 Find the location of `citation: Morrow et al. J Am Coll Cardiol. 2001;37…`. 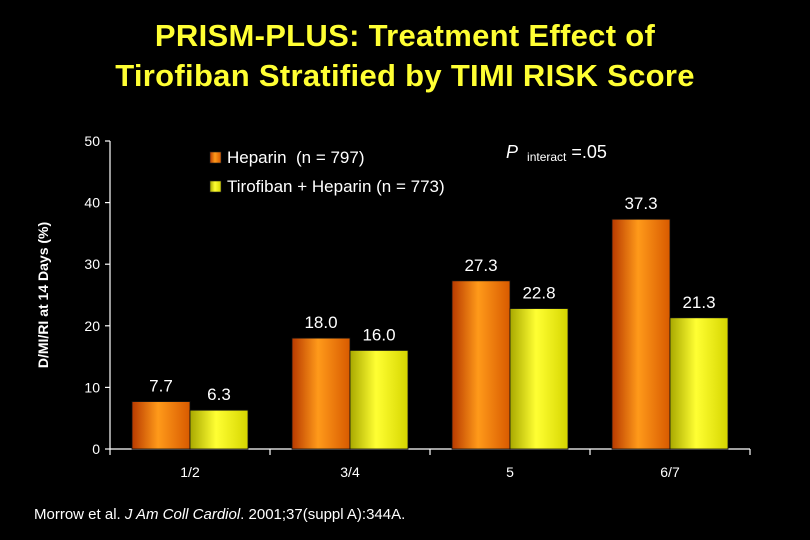

citation: Morrow et al. J Am Coll Cardiol. 2001;37… is located at coordinates (219, 514).